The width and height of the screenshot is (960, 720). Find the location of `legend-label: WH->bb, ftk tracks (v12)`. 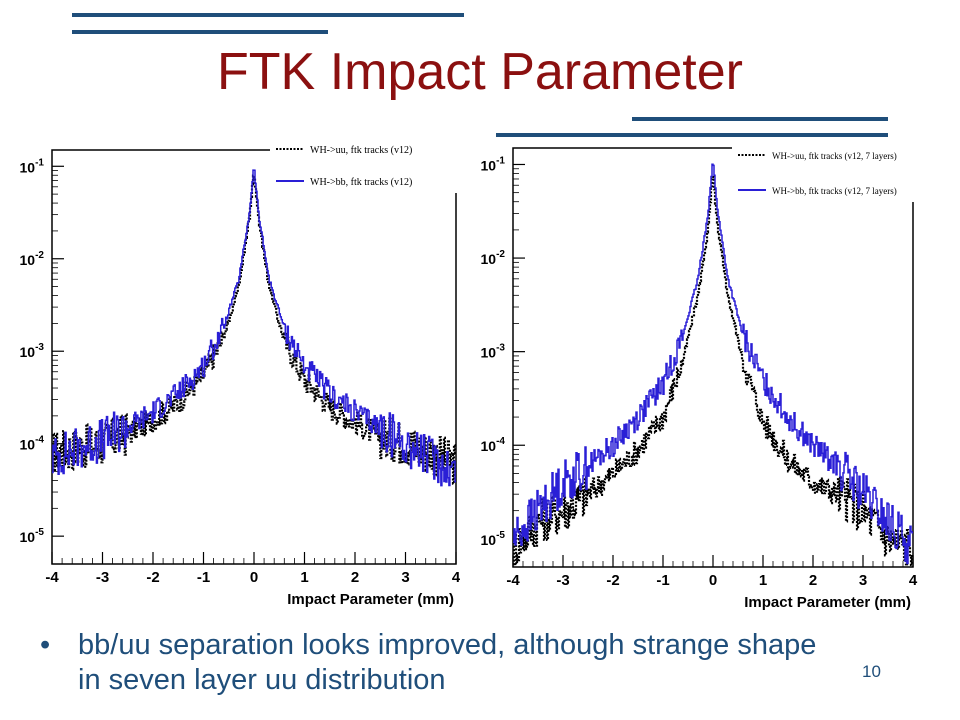

legend-label: WH->bb, ftk tracks (v12) is located at coordinates (361, 182).